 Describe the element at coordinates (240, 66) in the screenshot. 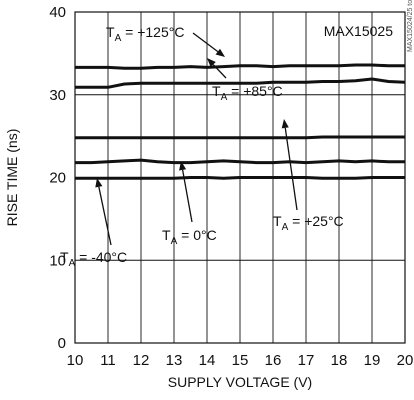

I see `series-line-ta-125c` at that location.